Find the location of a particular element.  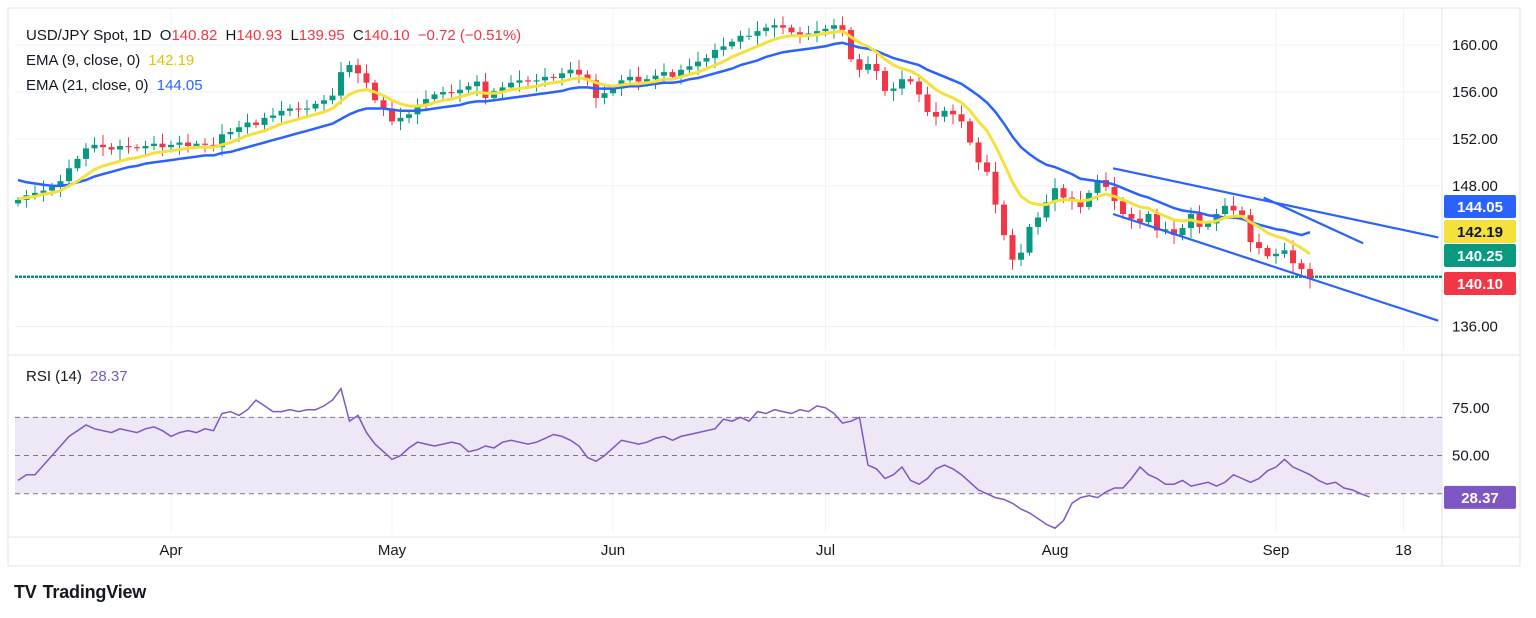

ema9-label: EMA (9, close, 0) is located at coordinates (83, 60).